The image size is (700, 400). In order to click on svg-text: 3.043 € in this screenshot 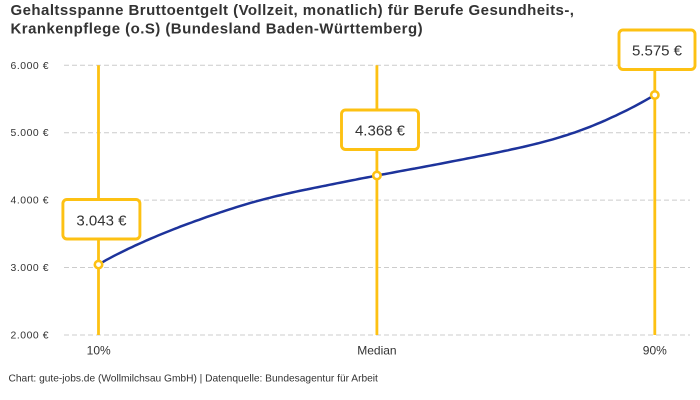, I will do `click(101, 220)`.